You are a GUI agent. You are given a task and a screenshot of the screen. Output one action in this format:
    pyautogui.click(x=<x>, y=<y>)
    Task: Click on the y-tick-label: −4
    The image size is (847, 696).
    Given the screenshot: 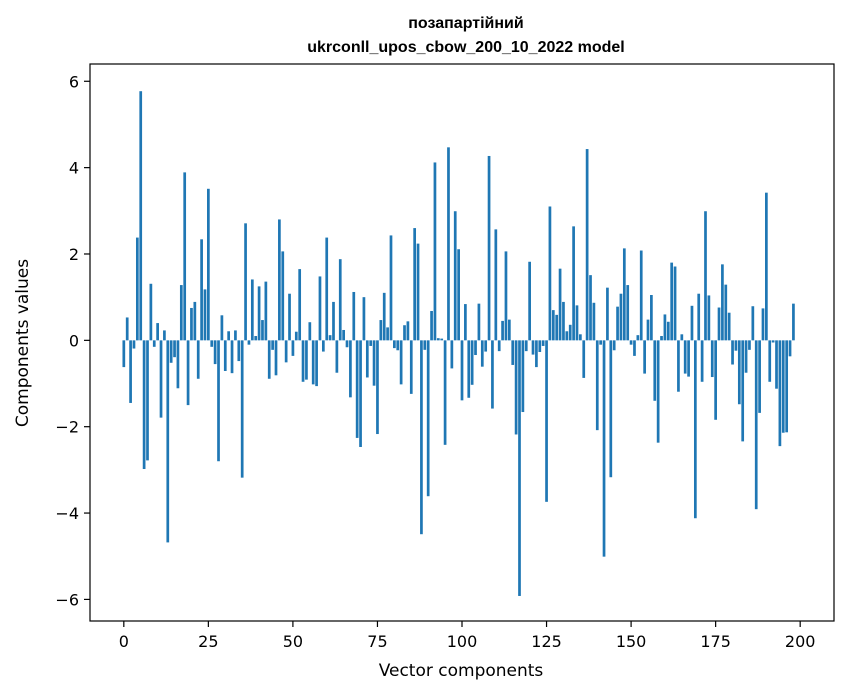 What is the action you would take?
    pyautogui.click(x=67, y=513)
    